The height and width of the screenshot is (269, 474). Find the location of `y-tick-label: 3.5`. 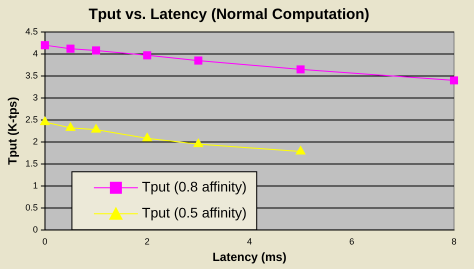

y-tick-label: 3.5 is located at coordinates (31, 75).